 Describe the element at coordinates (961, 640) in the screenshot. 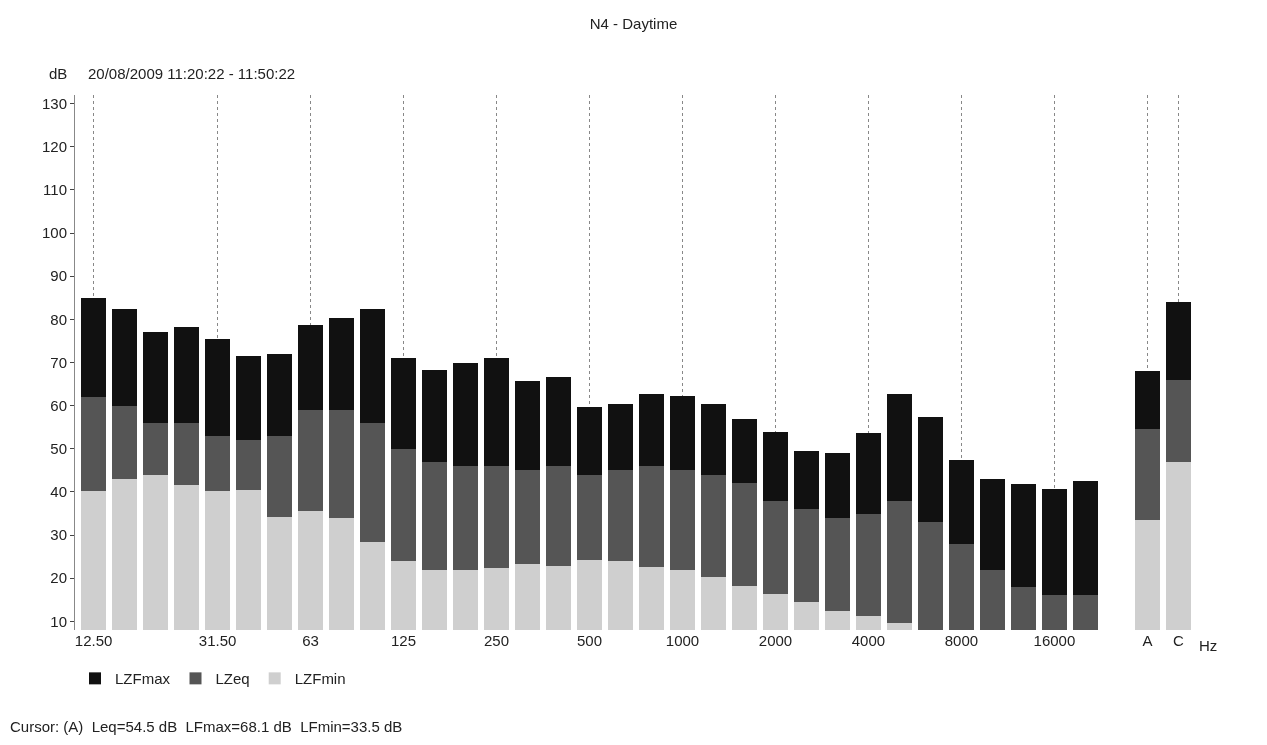

I see `x-tick-label: 8000` at that location.